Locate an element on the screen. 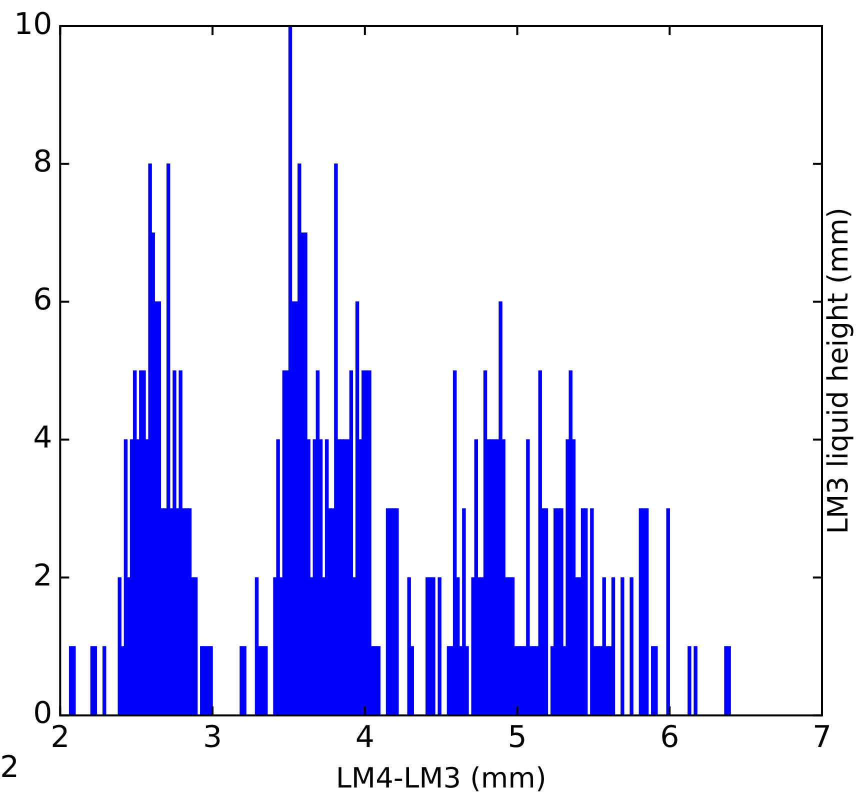  y-tick-label: 2 is located at coordinates (42, 576).